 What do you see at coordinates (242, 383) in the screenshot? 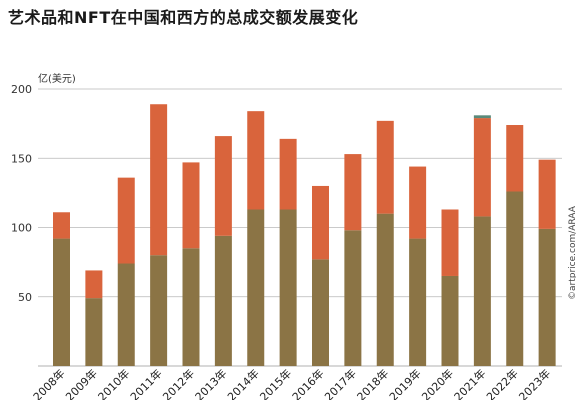
I see `x-tick-label: 2014年` at bounding box center [242, 383].